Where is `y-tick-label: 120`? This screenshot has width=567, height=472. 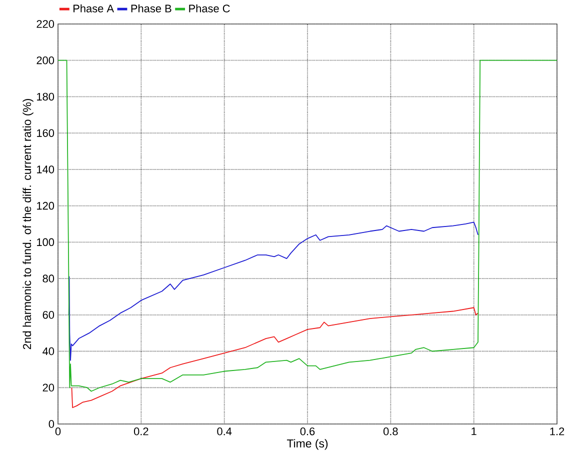
y-tick-label: 120 is located at coordinates (45, 206).